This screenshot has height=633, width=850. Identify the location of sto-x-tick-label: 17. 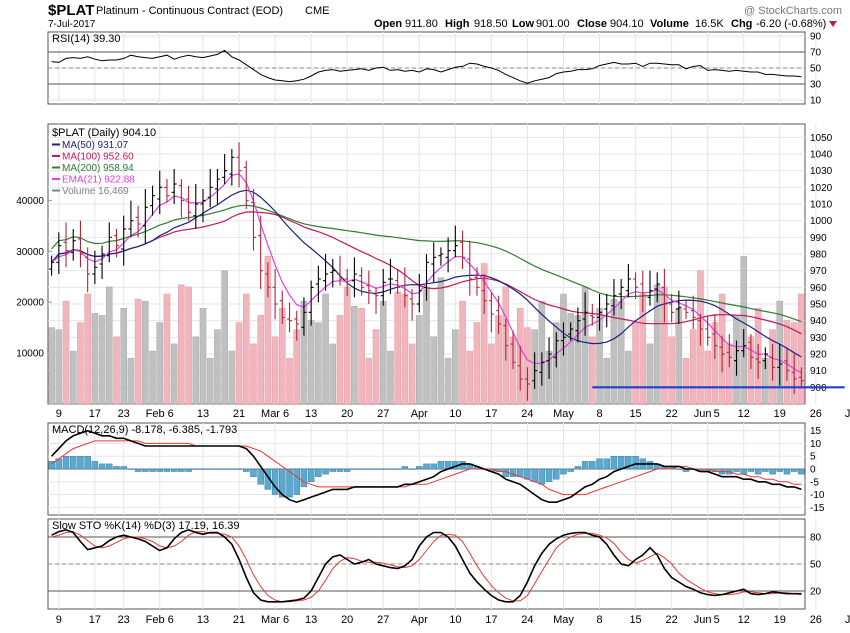
(491, 620).